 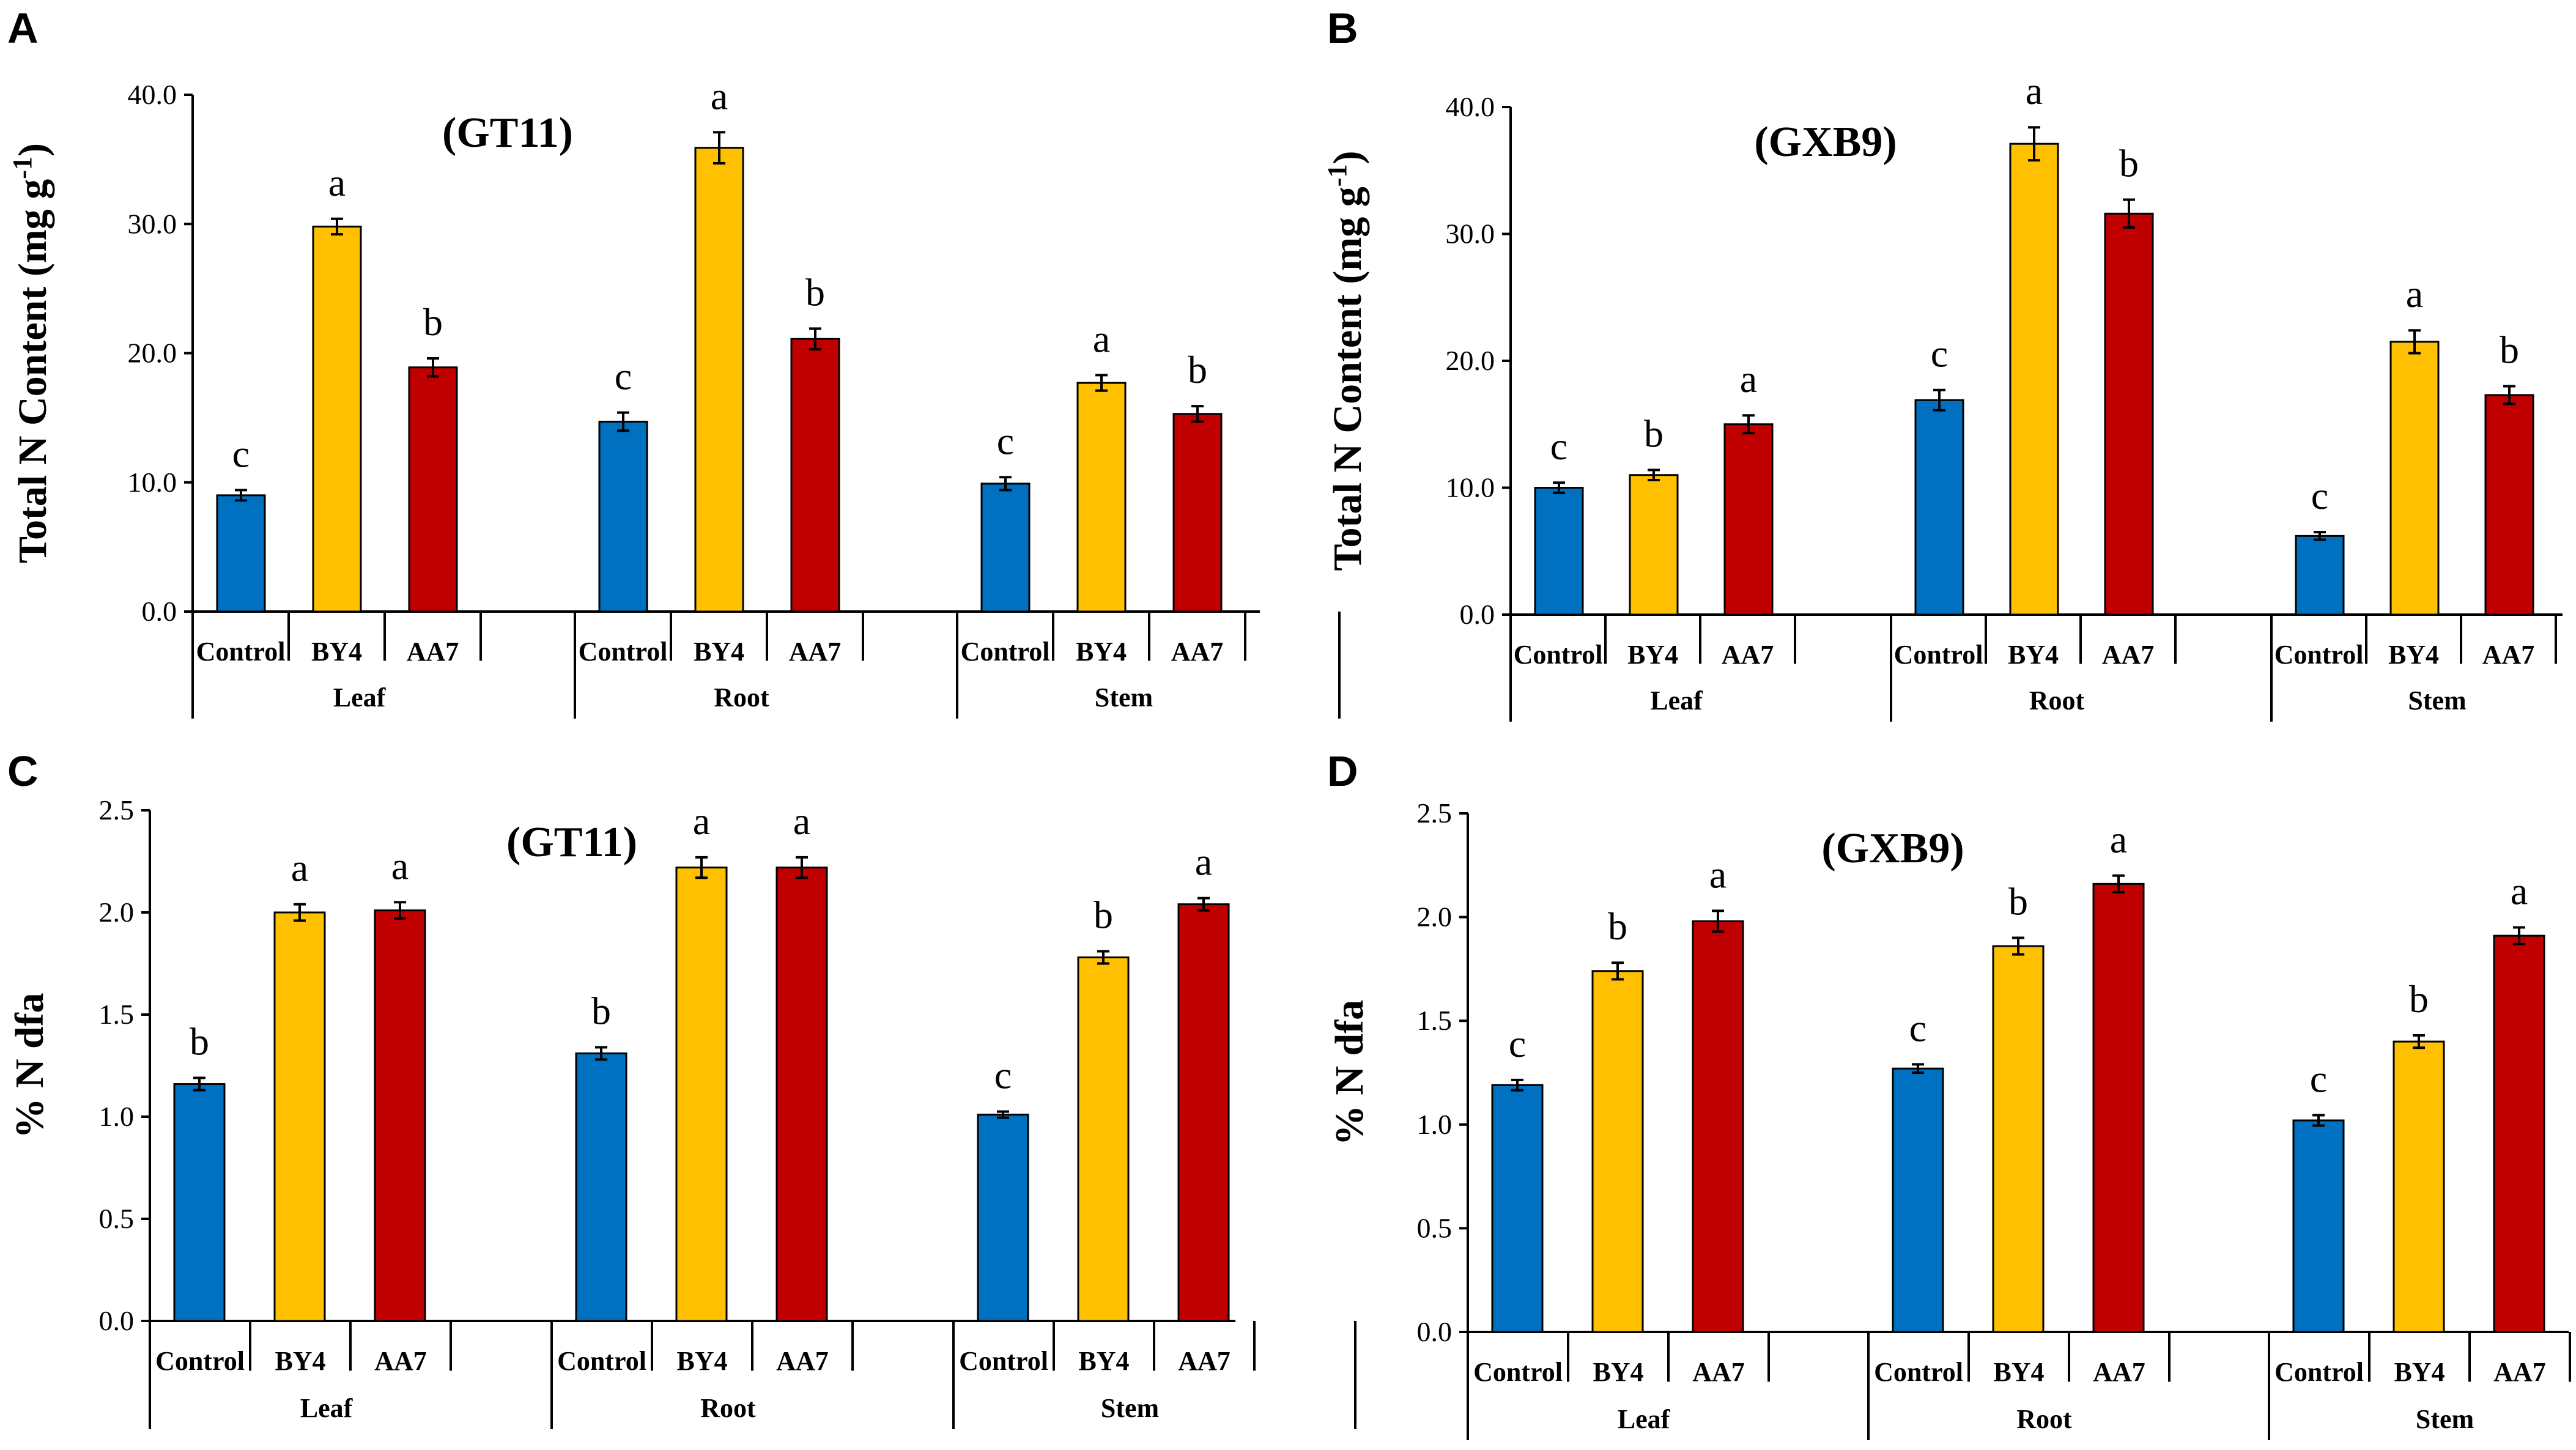 What do you see at coordinates (2034, 144) in the screenshot?
I see `error-bar-root-by4` at bounding box center [2034, 144].